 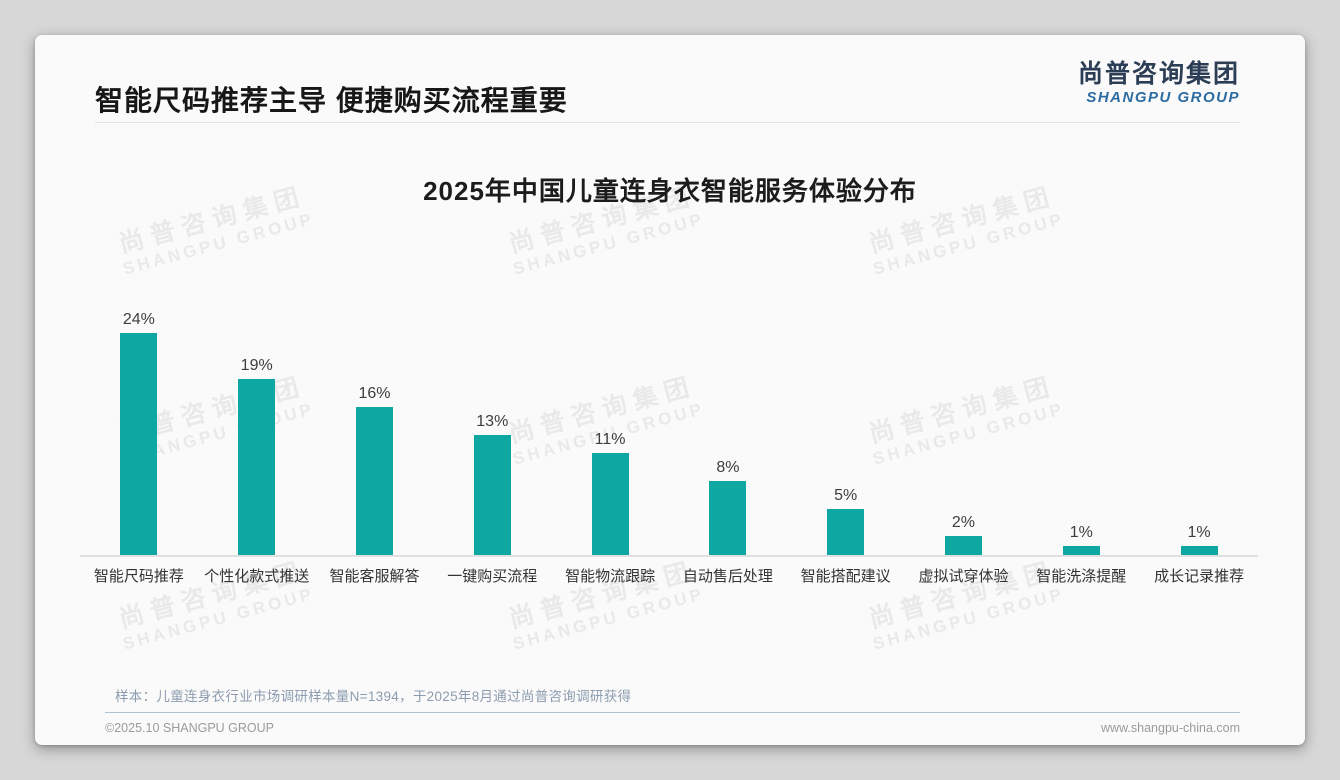 What do you see at coordinates (256, 365) in the screenshot?
I see `bar-value-label: 19%` at bounding box center [256, 365].